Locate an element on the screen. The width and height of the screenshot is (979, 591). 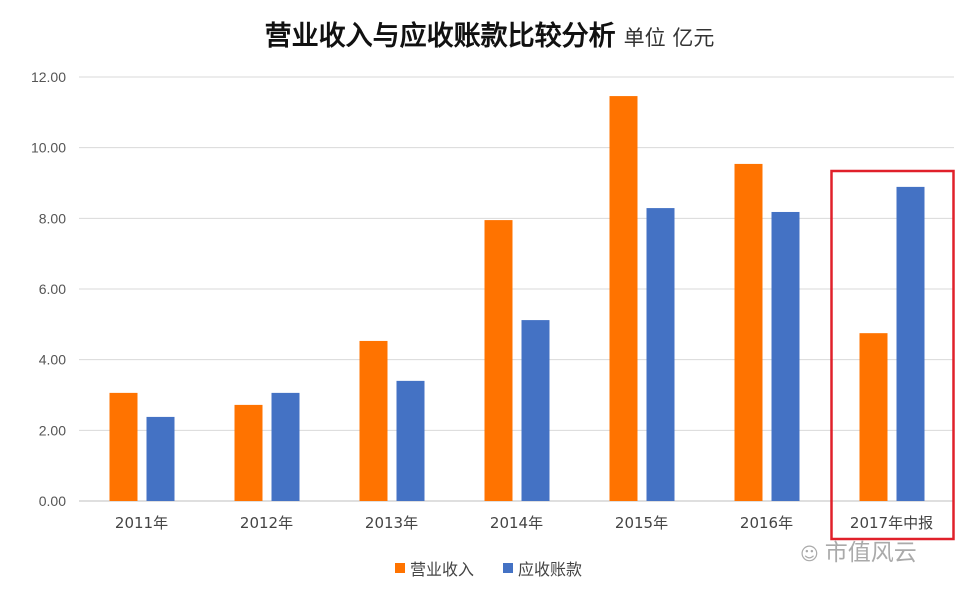
x-tick-label: 2017年中报 is located at coordinates (891, 523).